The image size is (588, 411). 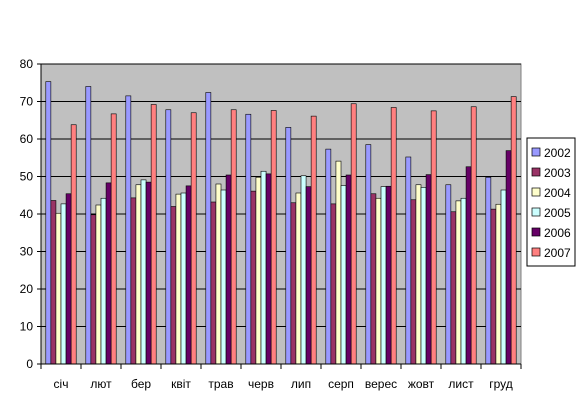 I want to click on bar-2003-січ, so click(x=53, y=282).